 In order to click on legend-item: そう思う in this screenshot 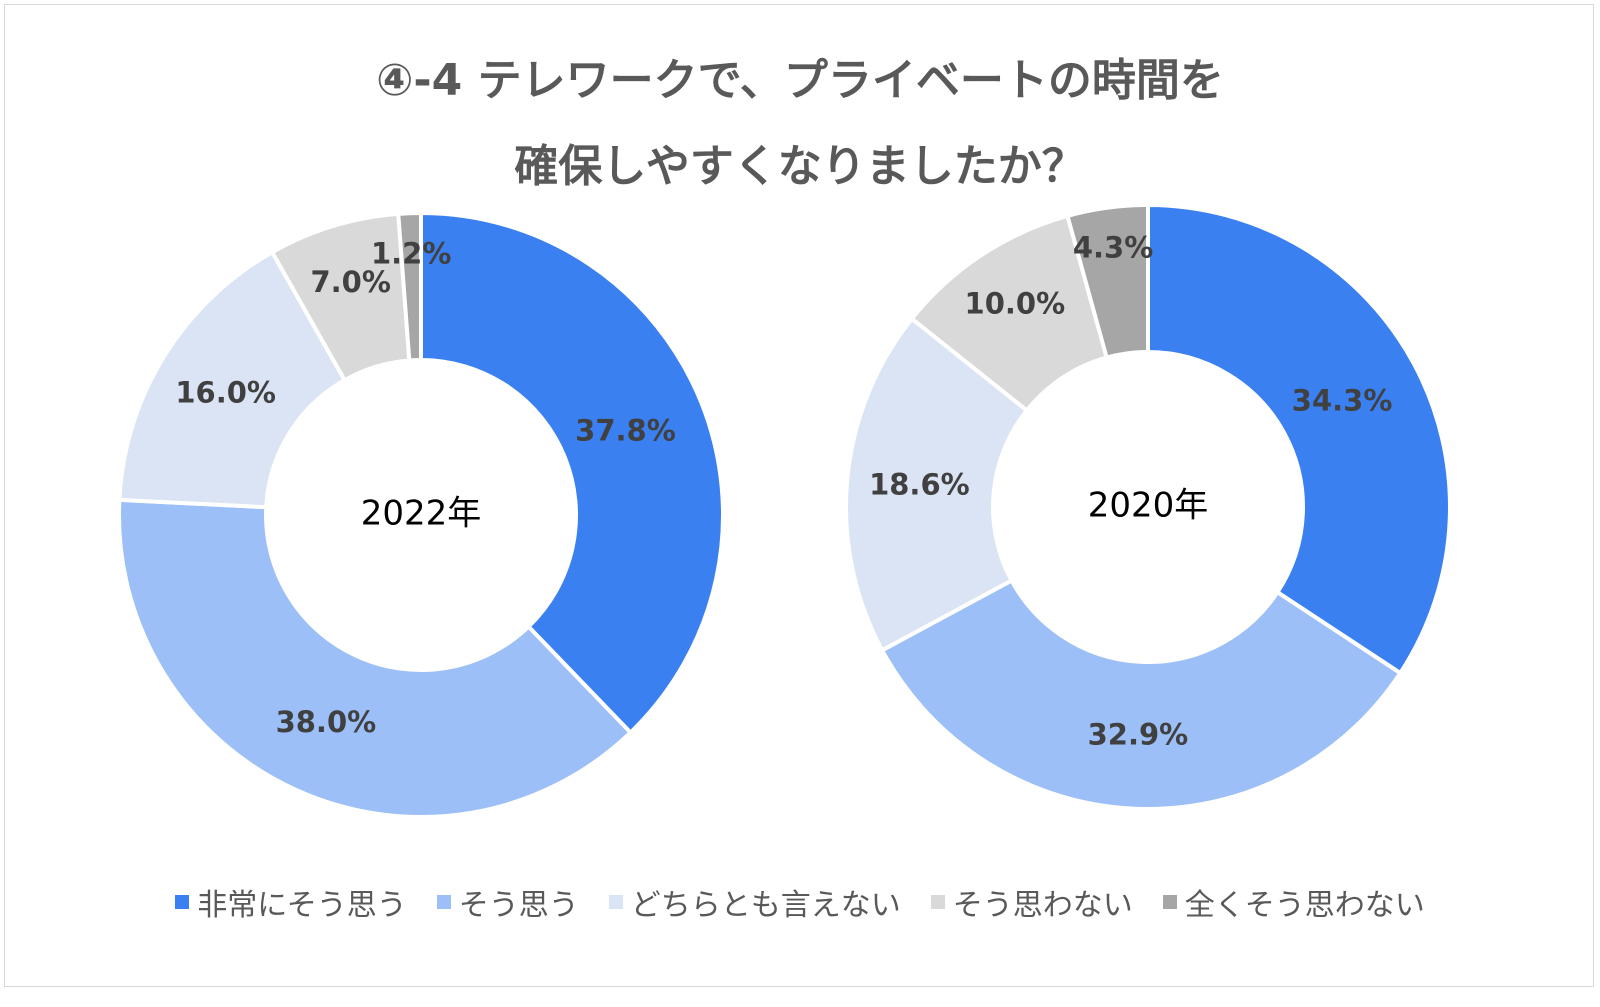, I will do `click(507, 902)`.